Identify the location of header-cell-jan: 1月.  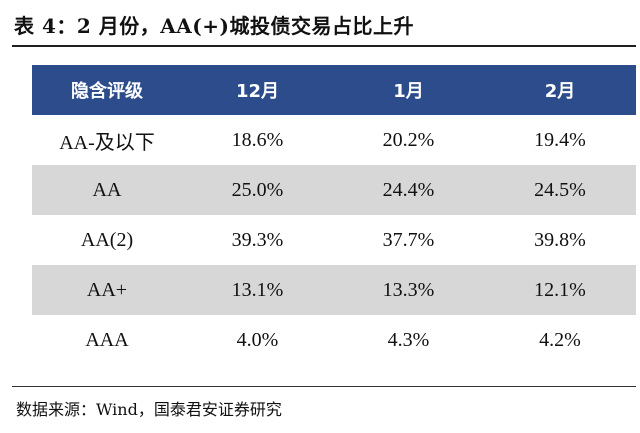
(408, 91).